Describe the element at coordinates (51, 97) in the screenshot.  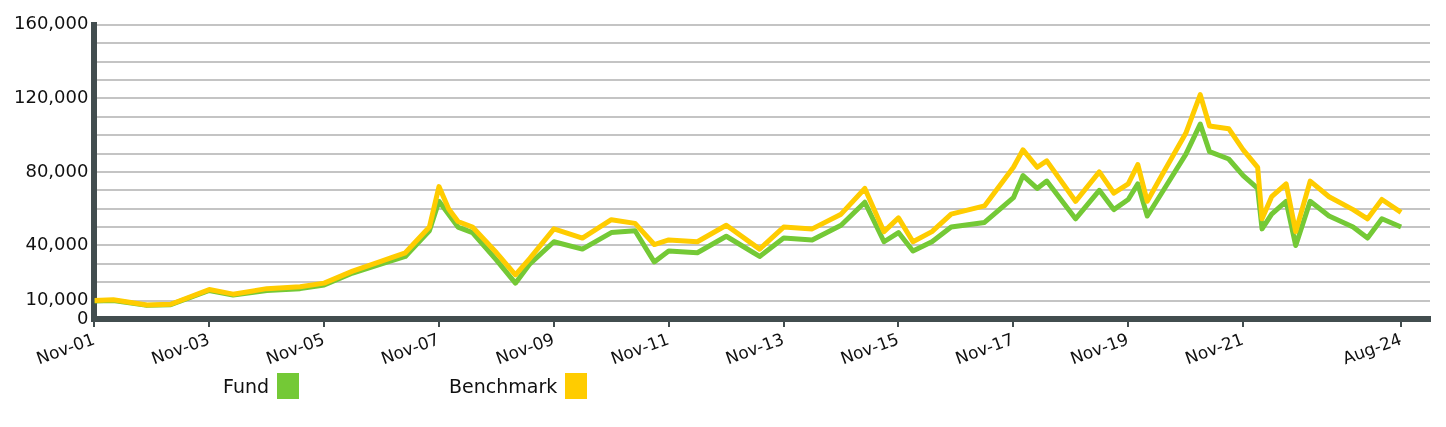
I see `y-tick-label: 120,000` at that location.